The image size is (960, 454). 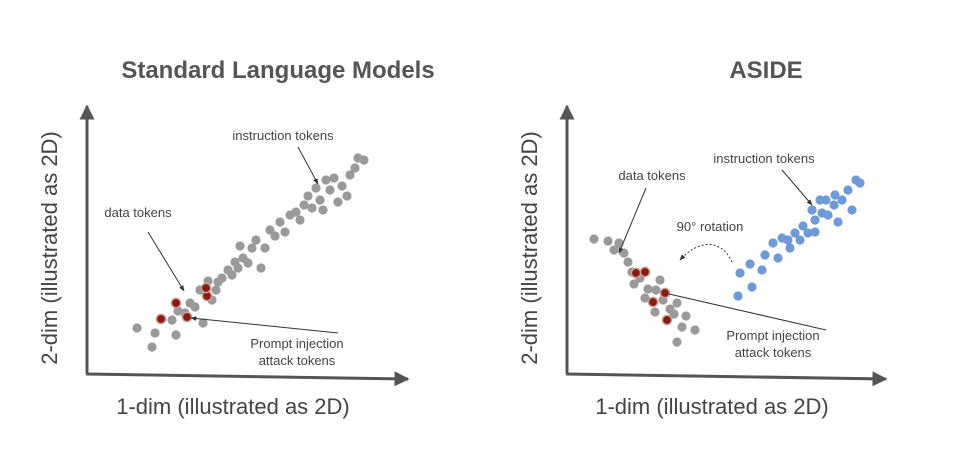 What do you see at coordinates (277, 70) in the screenshot?
I see `panel-title: Standard Language Models` at bounding box center [277, 70].